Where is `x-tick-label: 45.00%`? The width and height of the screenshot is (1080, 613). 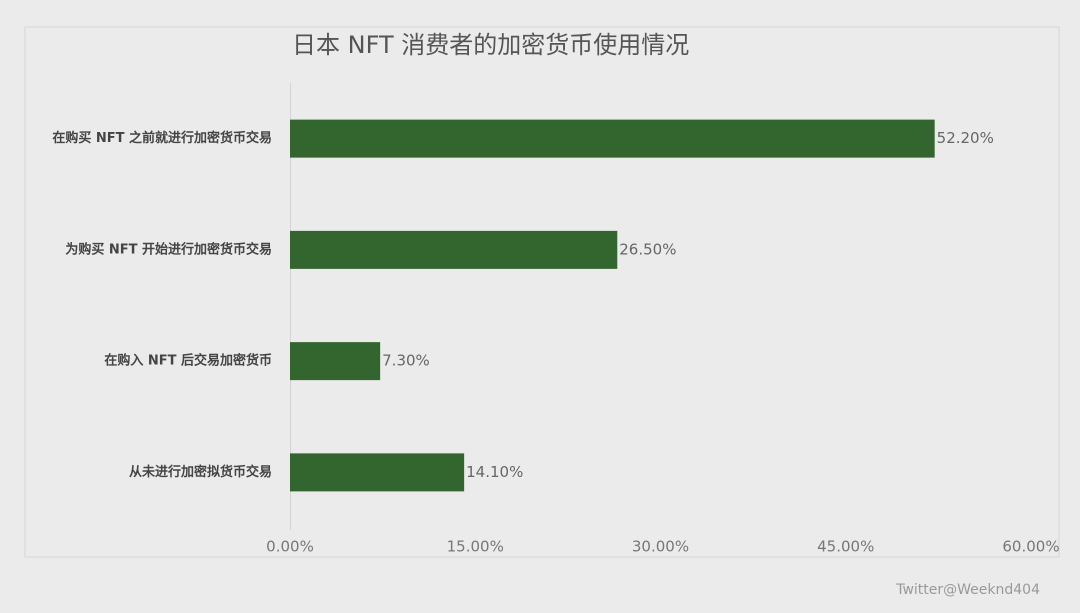
x-tick-label: 45.00% is located at coordinates (845, 547).